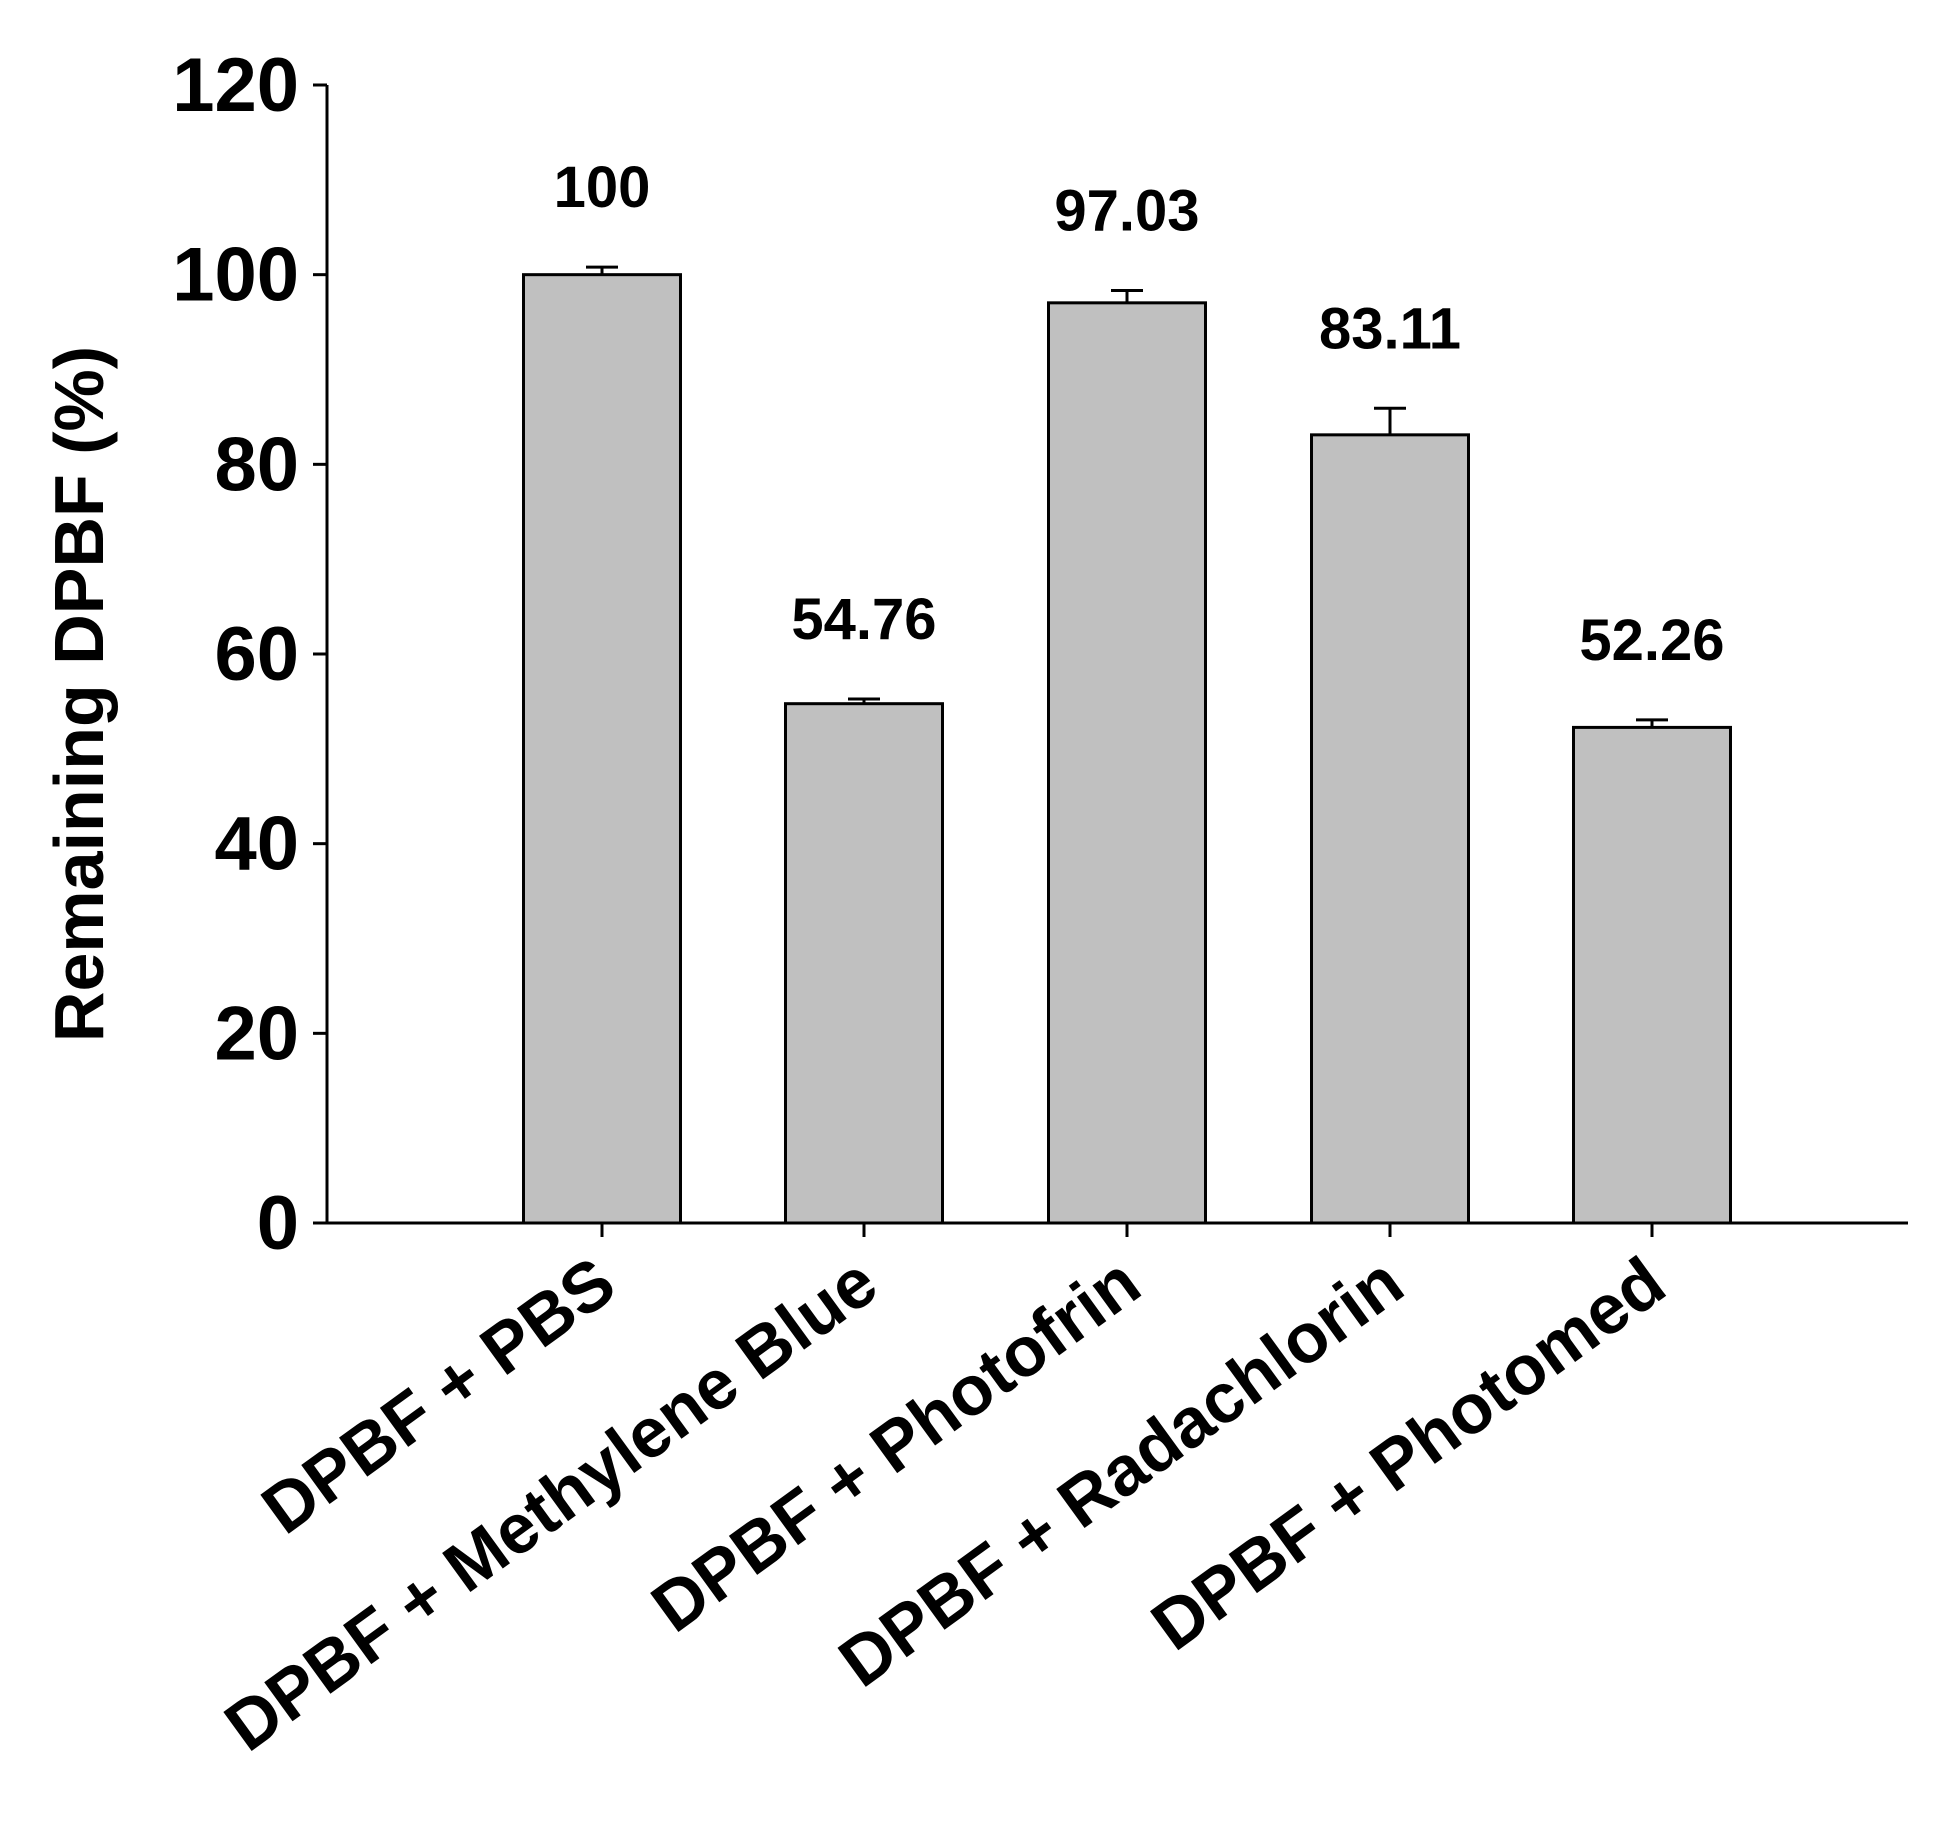 The image size is (1942, 1829). Describe the element at coordinates (1390, 328) in the screenshot. I see `data-label: 83.11` at that location.